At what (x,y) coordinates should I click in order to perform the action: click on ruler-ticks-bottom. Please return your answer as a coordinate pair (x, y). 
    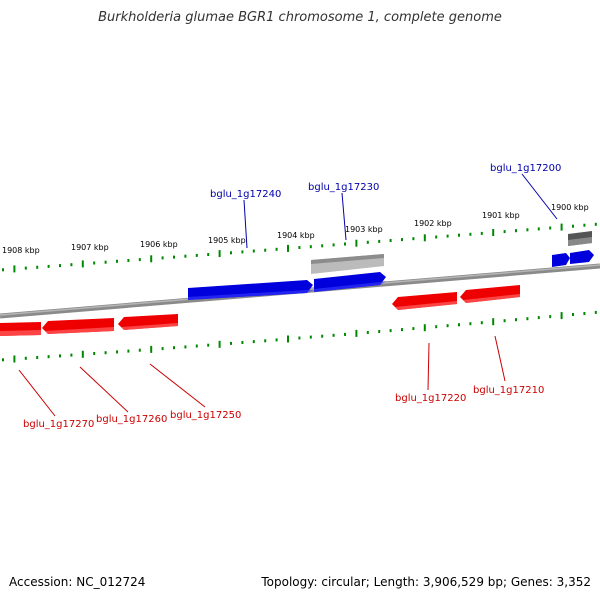
    Looking at the image, I should click on (299, 336).